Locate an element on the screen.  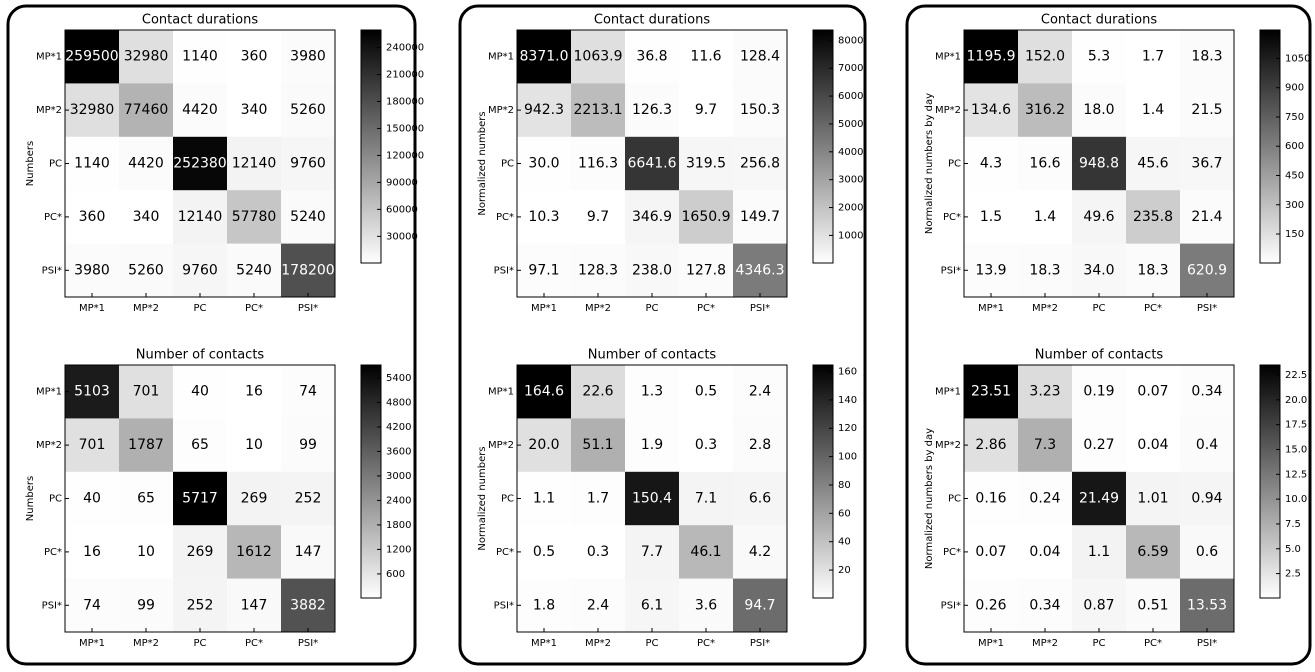
cell-label: 22.6 is located at coordinates (597, 392).